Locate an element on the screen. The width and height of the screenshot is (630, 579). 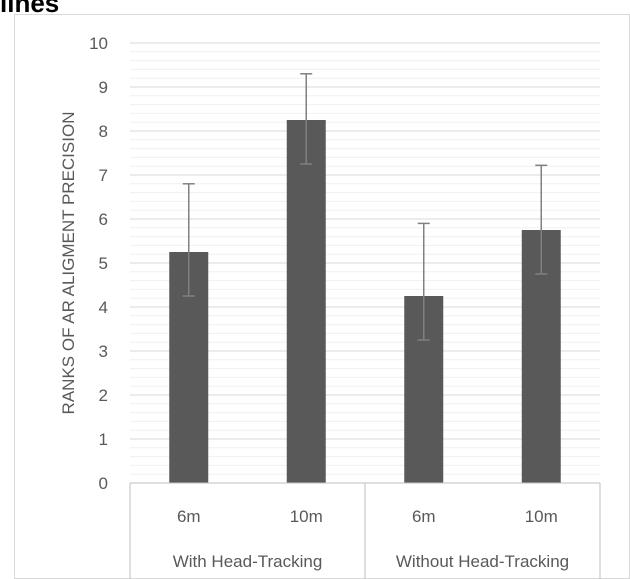
y-tick-label: 10 is located at coordinates (98, 43).